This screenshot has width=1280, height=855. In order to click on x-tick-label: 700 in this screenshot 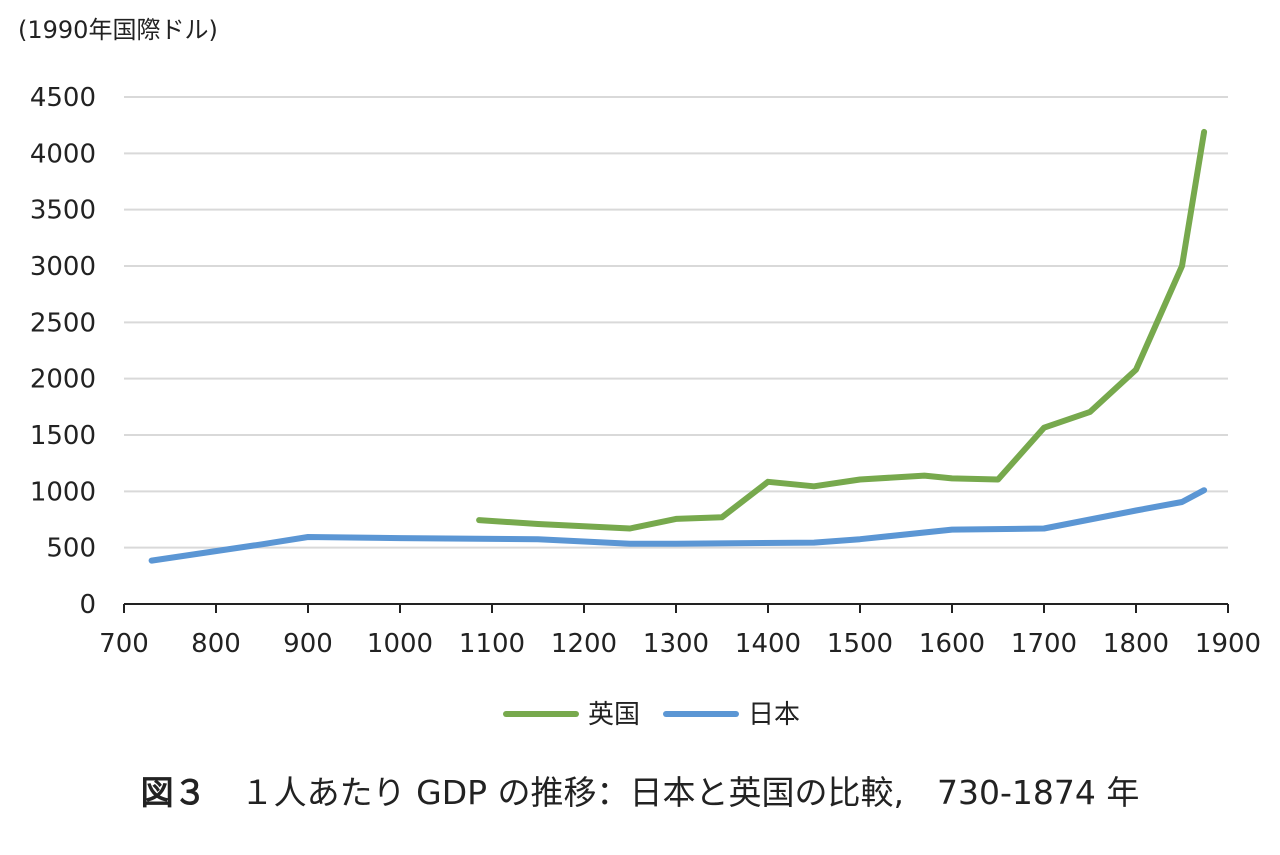, I will do `click(124, 644)`.